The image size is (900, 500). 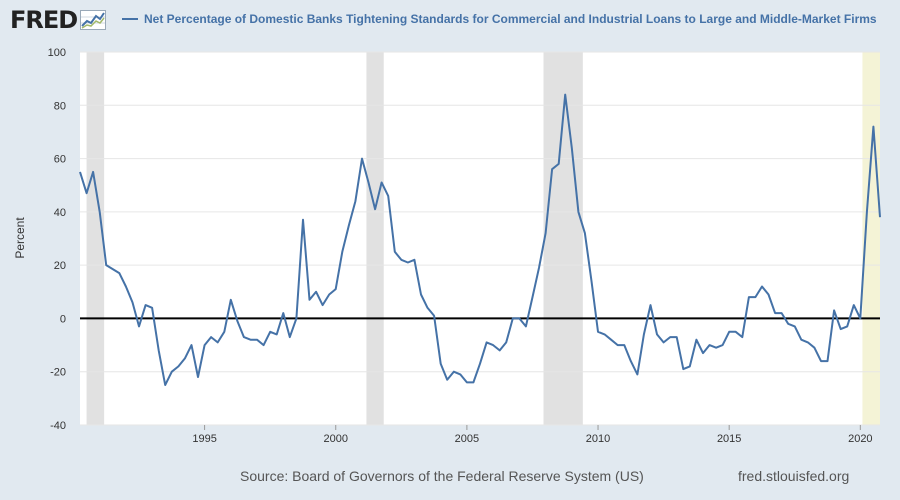 What do you see at coordinates (60, 213) in the screenshot?
I see `y-tick-label-40: 40` at bounding box center [60, 213].